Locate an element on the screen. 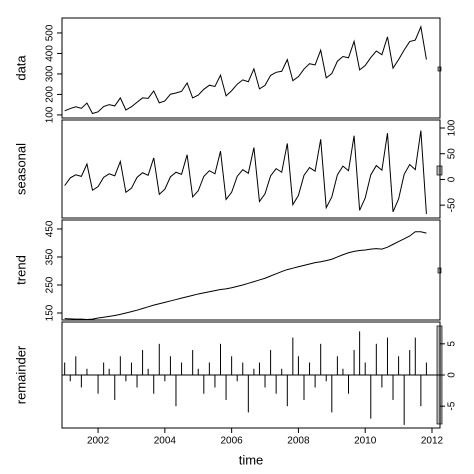 The image size is (474, 474). y-tick-label: -5 is located at coordinates (452, 405).